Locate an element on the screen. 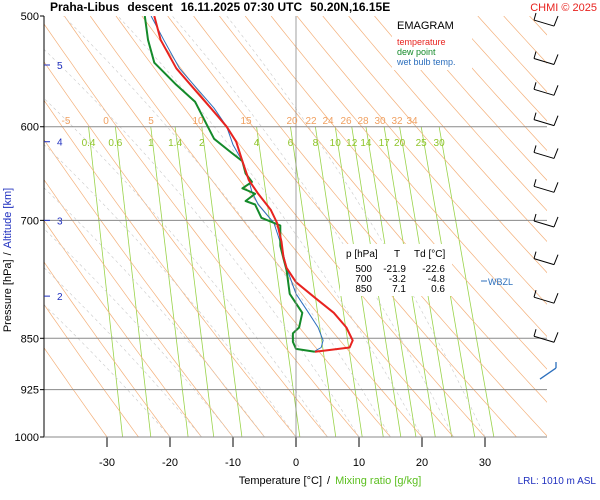  y-label-pressure: Pressure [hPa] is located at coordinates (8, 295).